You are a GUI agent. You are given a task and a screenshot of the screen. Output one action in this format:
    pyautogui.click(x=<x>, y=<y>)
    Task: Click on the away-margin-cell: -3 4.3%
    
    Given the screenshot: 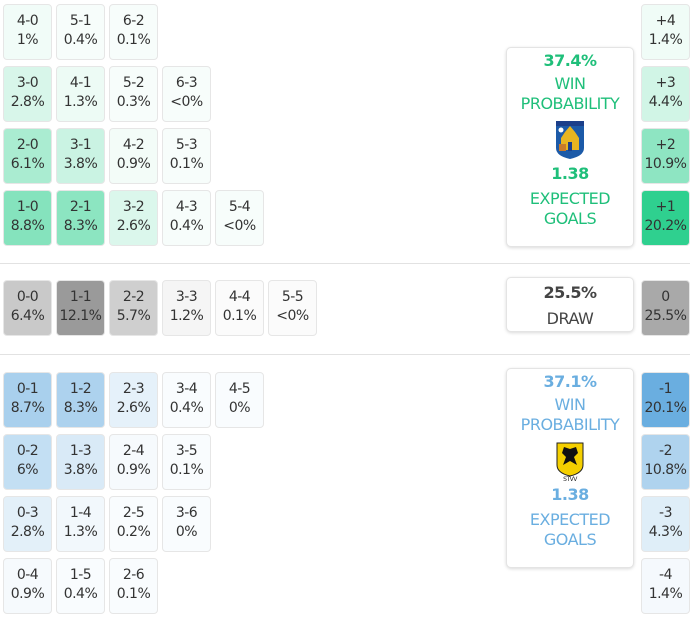 What is the action you would take?
    pyautogui.click(x=665, y=524)
    